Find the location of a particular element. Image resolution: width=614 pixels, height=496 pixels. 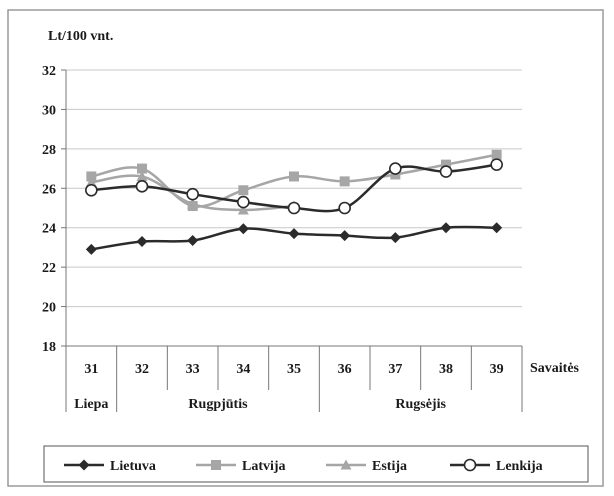

x-tick-label: 37 is located at coordinates (395, 369).